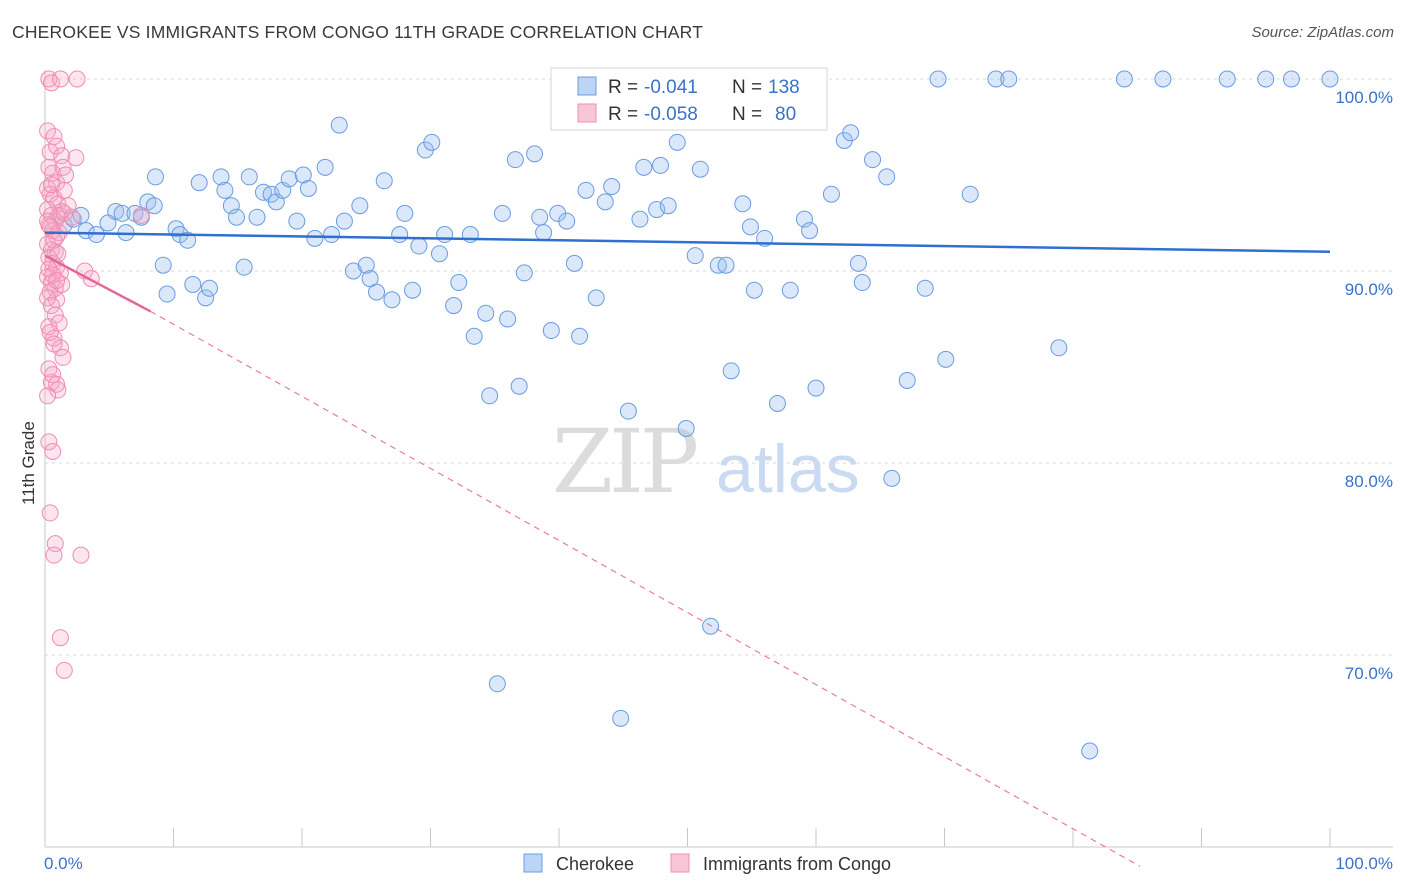  I want to click on legend-r-label-1: R =, so click(623, 87).